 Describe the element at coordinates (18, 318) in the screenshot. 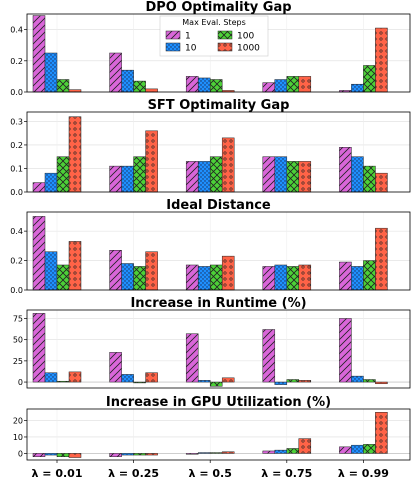

I see `ytick-label: 75` at that location.